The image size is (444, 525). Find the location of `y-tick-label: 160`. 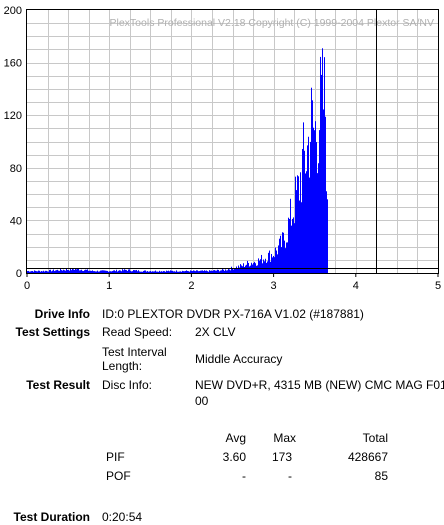

y-tick-label: 160 is located at coordinates (13, 64).